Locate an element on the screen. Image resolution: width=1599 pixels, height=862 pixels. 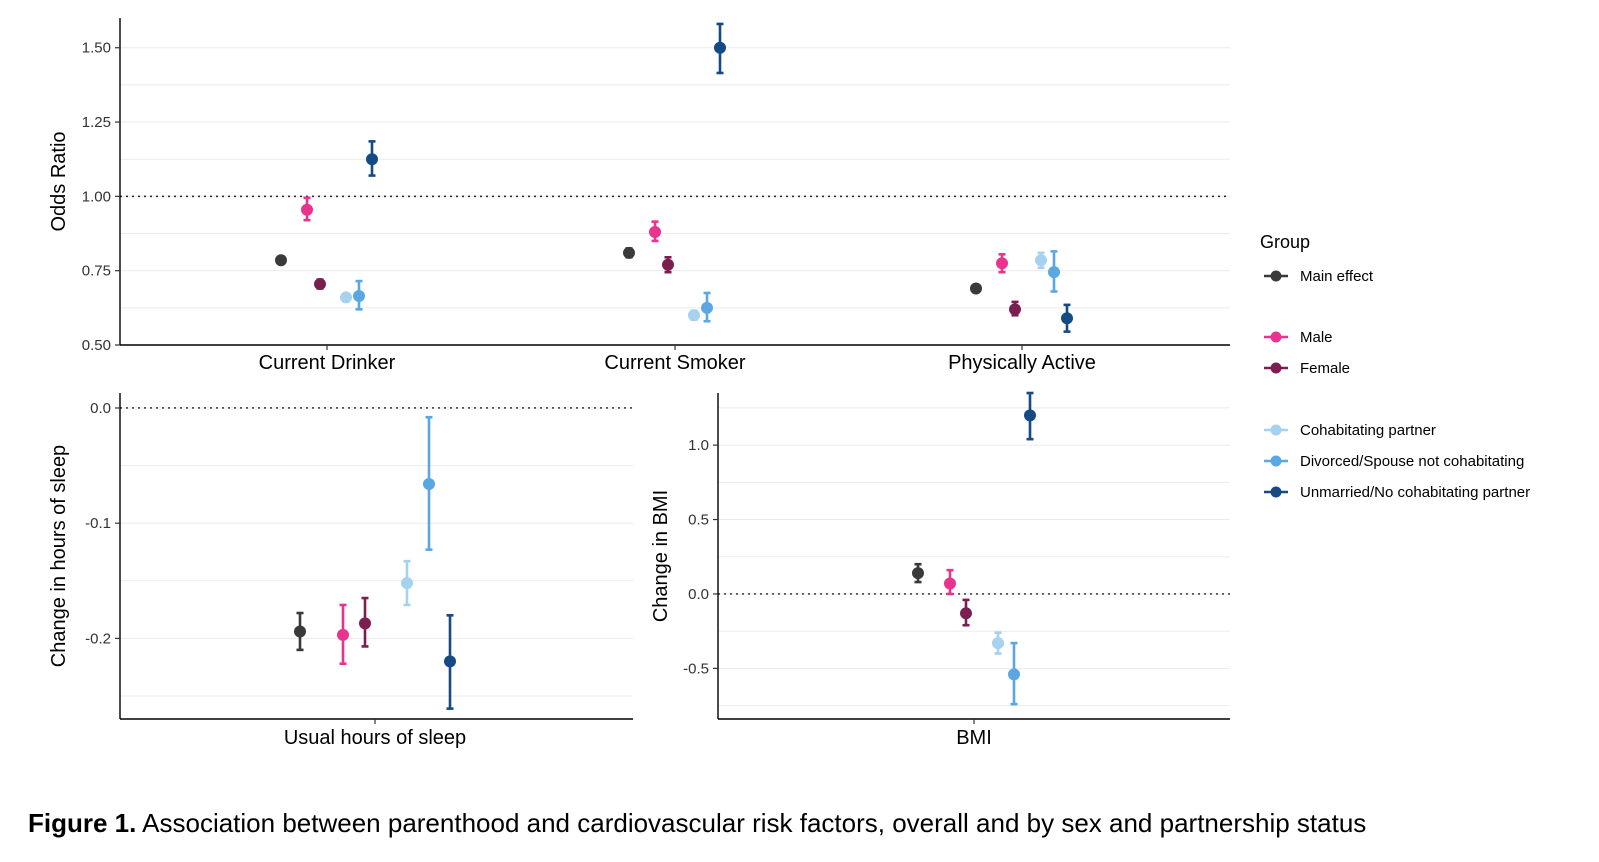
category-label-physically-active: Physically Active is located at coordinates (1022, 363).